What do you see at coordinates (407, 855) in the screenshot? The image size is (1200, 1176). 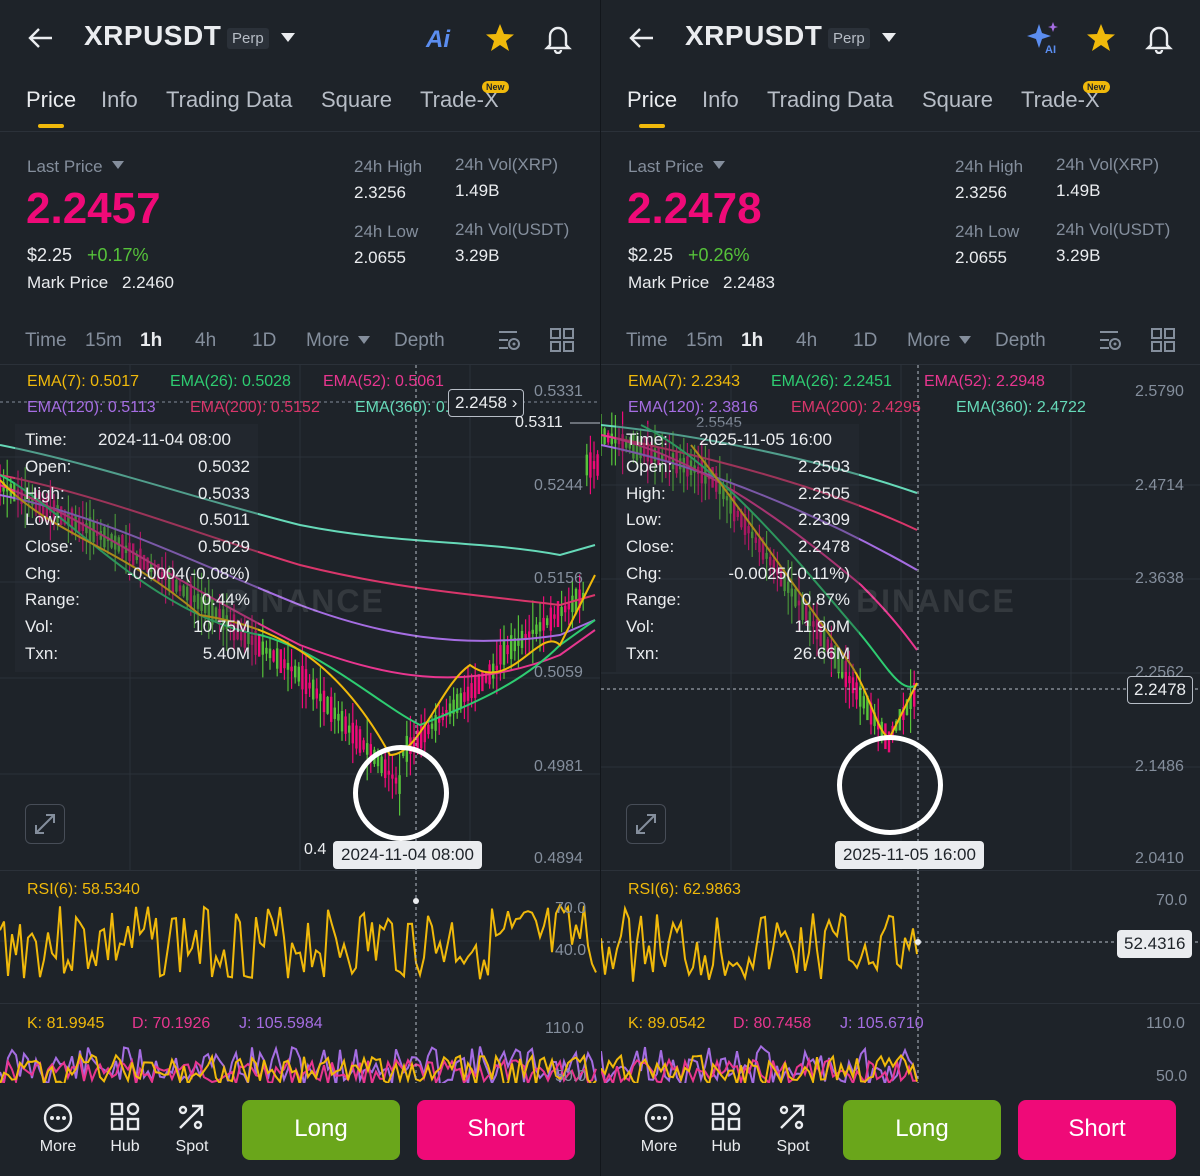 I see `crosshair-time-pill: 2024-11-04 08:00` at bounding box center [407, 855].